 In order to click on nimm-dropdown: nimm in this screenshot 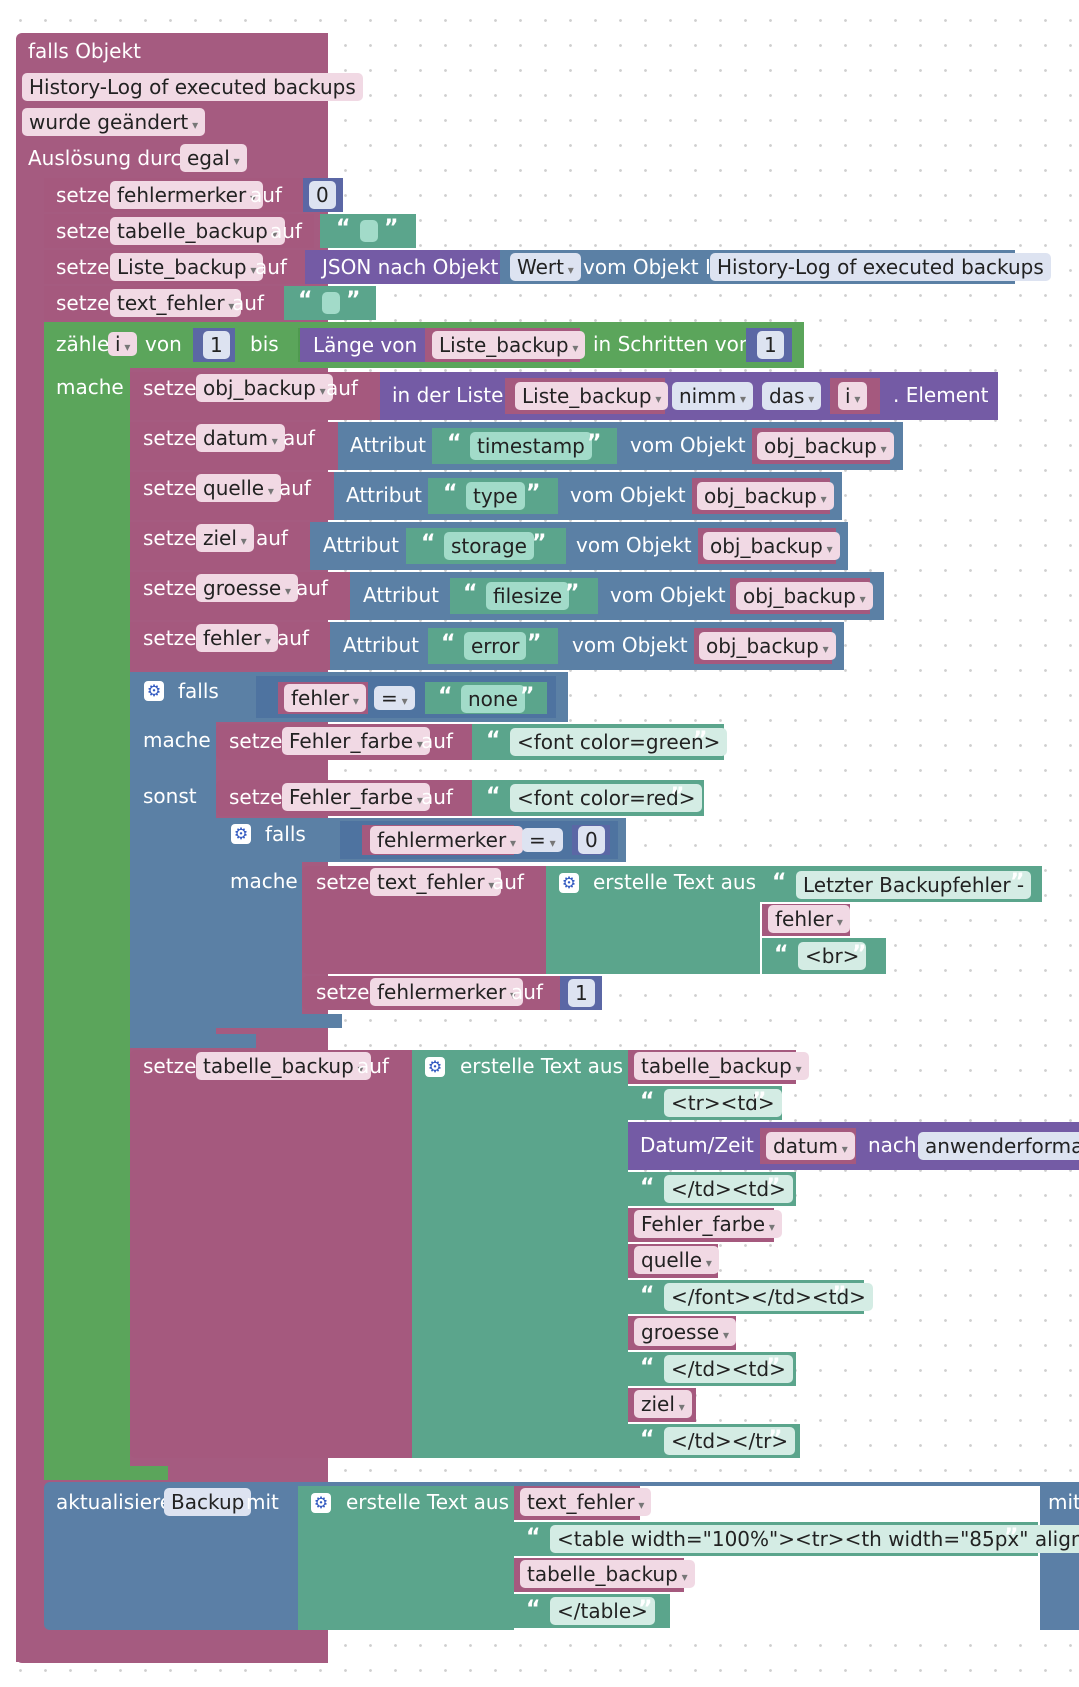, I will do `click(713, 396)`.